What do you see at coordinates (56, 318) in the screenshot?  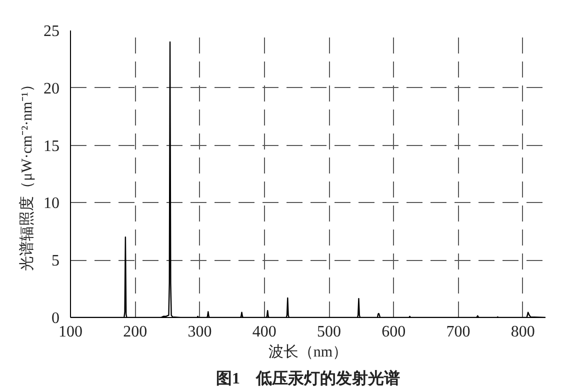 I see `y-tick-label: 0` at bounding box center [56, 318].